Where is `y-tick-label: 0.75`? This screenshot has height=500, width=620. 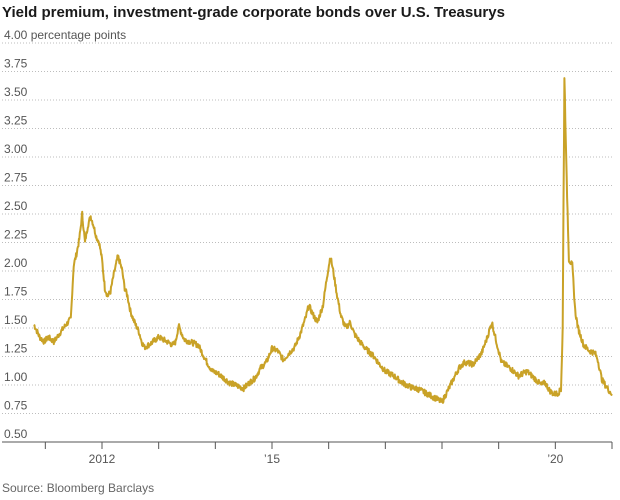 y-tick-label: 0.75 is located at coordinates (16, 406).